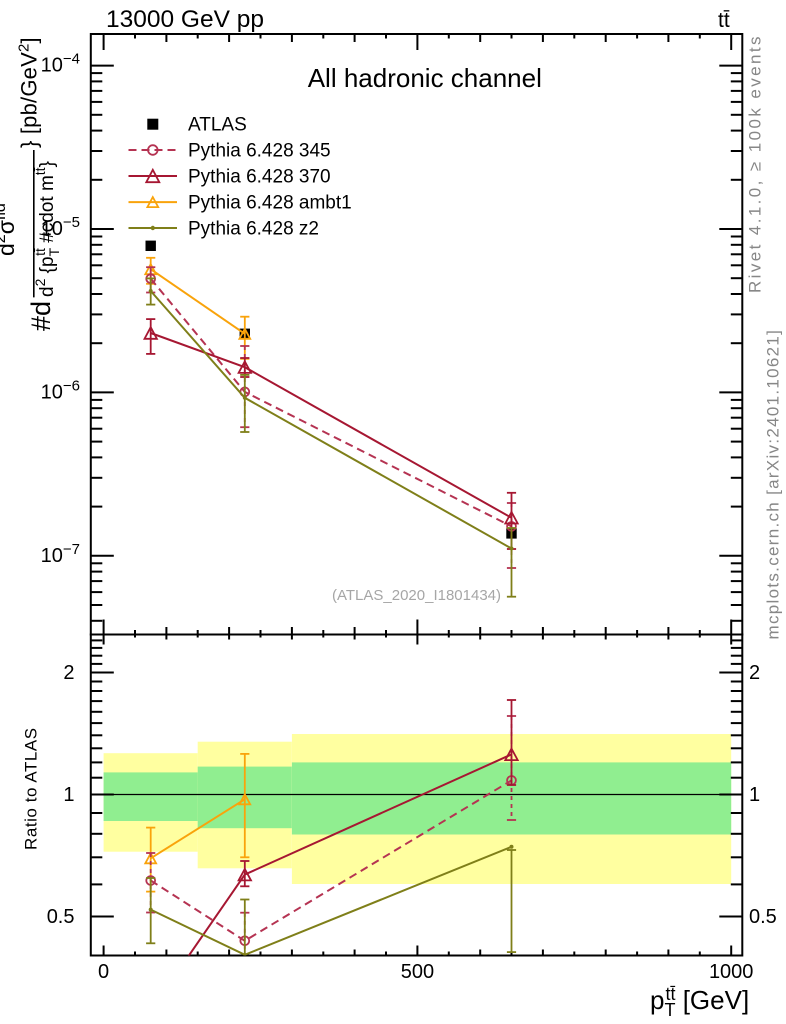  Describe the element at coordinates (217, 125) in the screenshot. I see `svg-text: ATLAS` at that location.